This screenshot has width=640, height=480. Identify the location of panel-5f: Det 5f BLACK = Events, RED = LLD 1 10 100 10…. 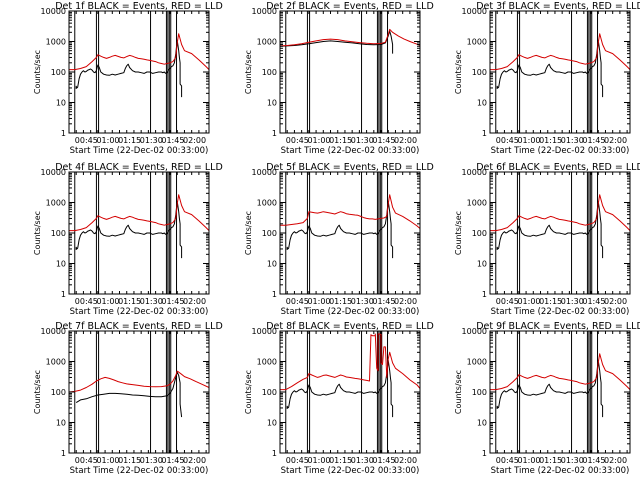
(339, 239).